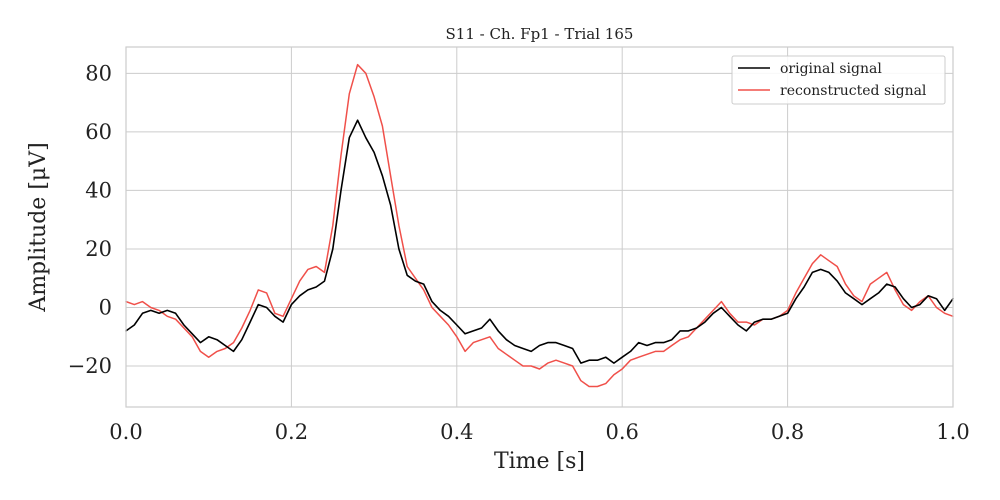 The width and height of the screenshot is (1000, 500). I want to click on x-tick-label: 0.0, so click(125, 432).